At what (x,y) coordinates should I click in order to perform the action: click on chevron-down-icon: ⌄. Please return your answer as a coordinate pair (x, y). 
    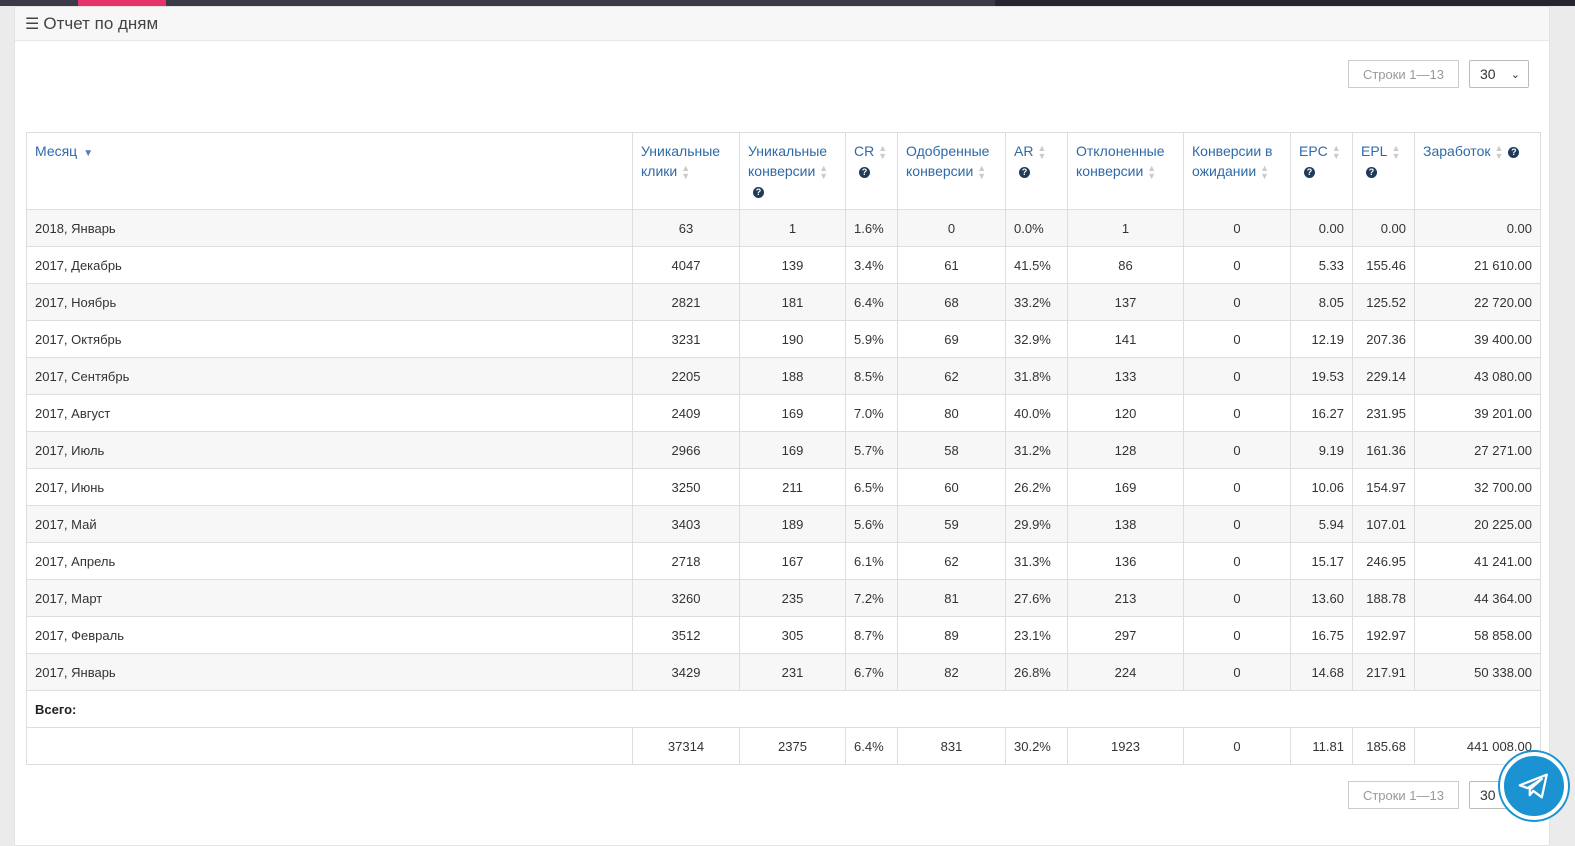
    Looking at the image, I should click on (1515, 74).